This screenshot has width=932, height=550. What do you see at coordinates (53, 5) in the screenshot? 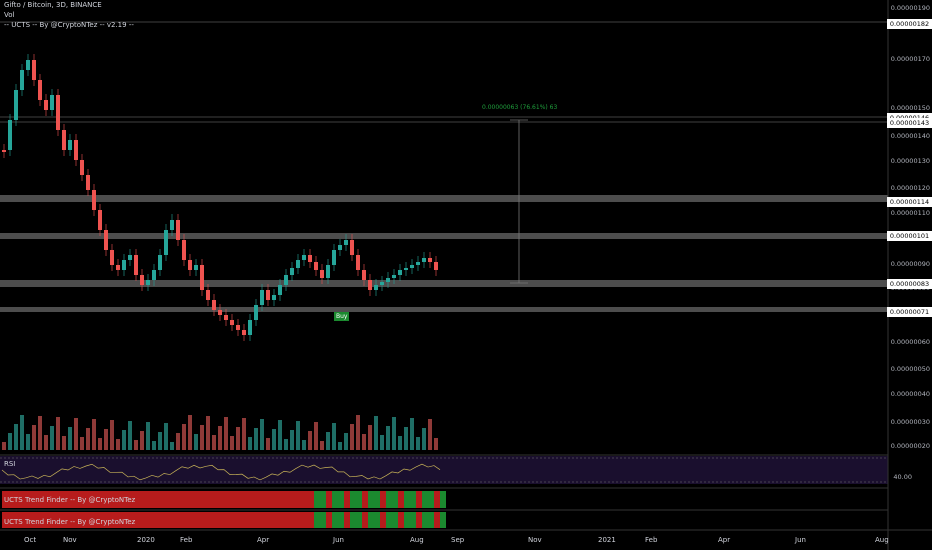
I see `symbol-title: Gifto / Bitcoin, 3D, BINANCE` at bounding box center [53, 5].